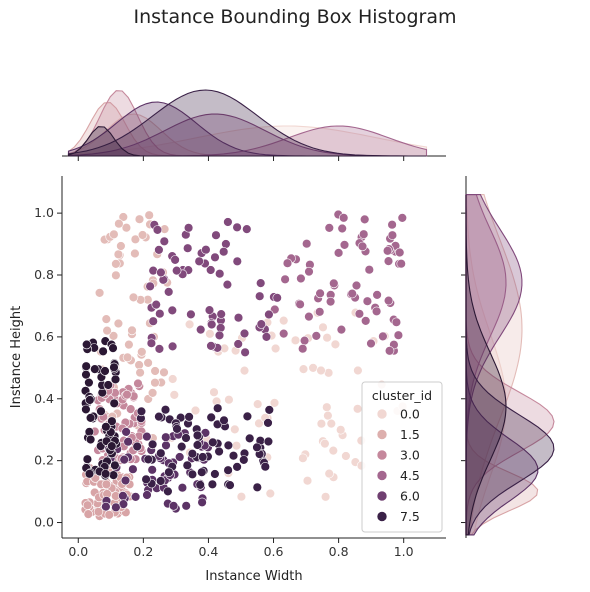  I want to click on right-marginal-kde, so click(510, 365).